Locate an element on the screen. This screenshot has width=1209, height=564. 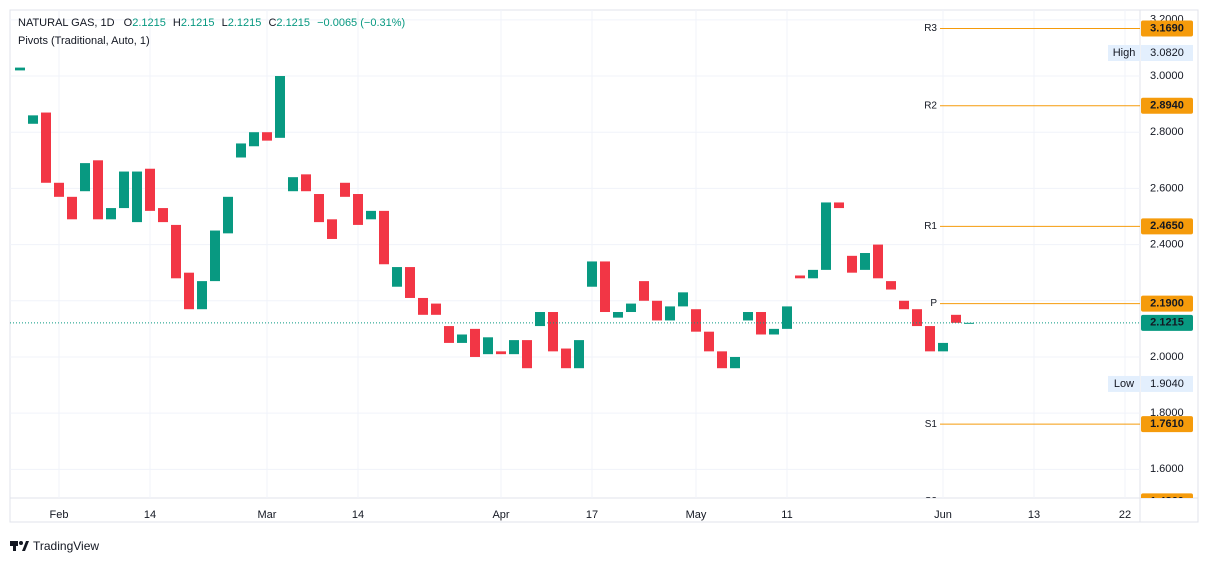
pivot-name: P is located at coordinates (933, 303).